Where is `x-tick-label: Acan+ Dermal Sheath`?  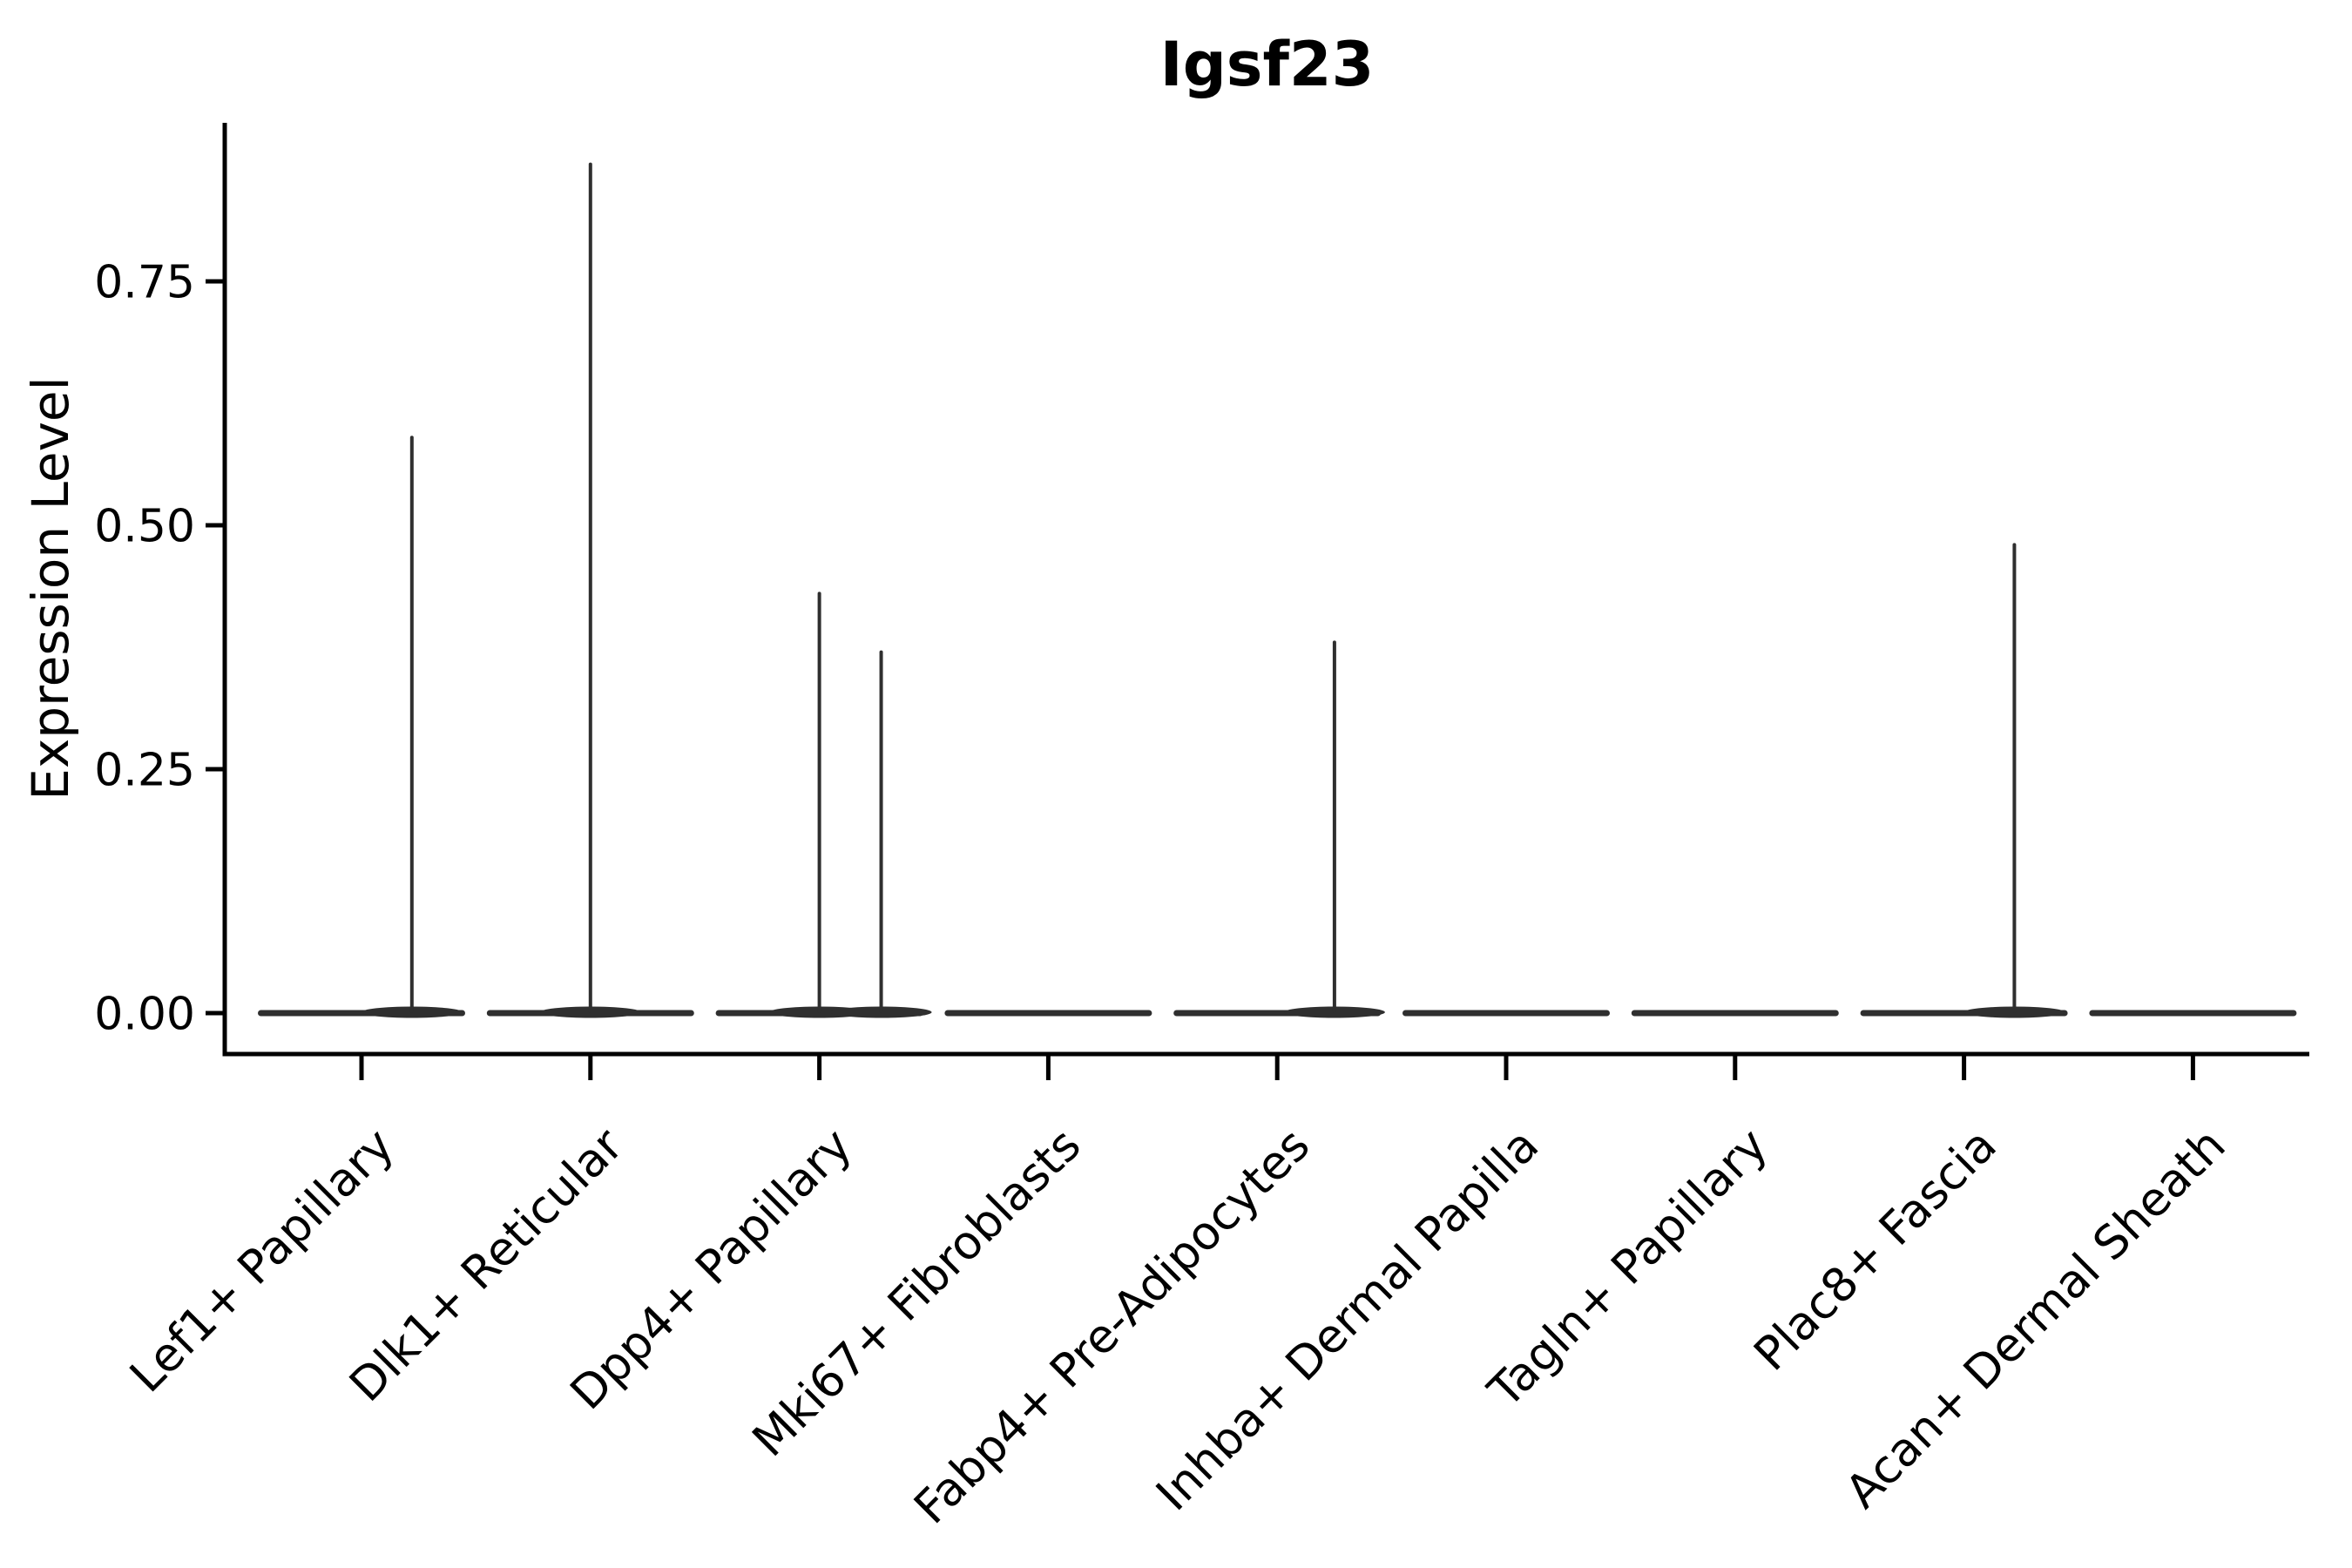
x-tick-label: Acan+ Dermal Sheath is located at coordinates (2035, 1319).